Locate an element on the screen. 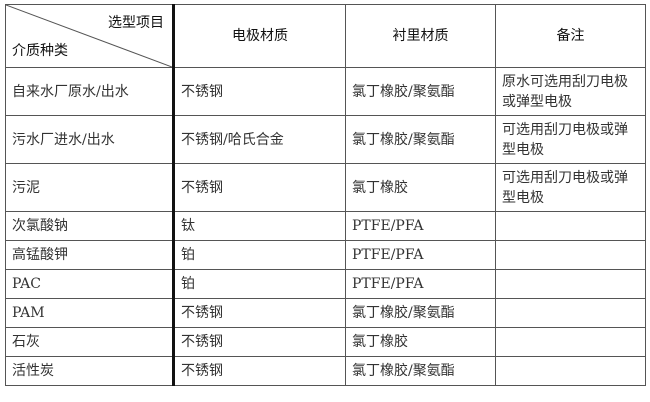  table-row: 次氯酸钠 钛 PTFE/PFA is located at coordinates (325, 226).